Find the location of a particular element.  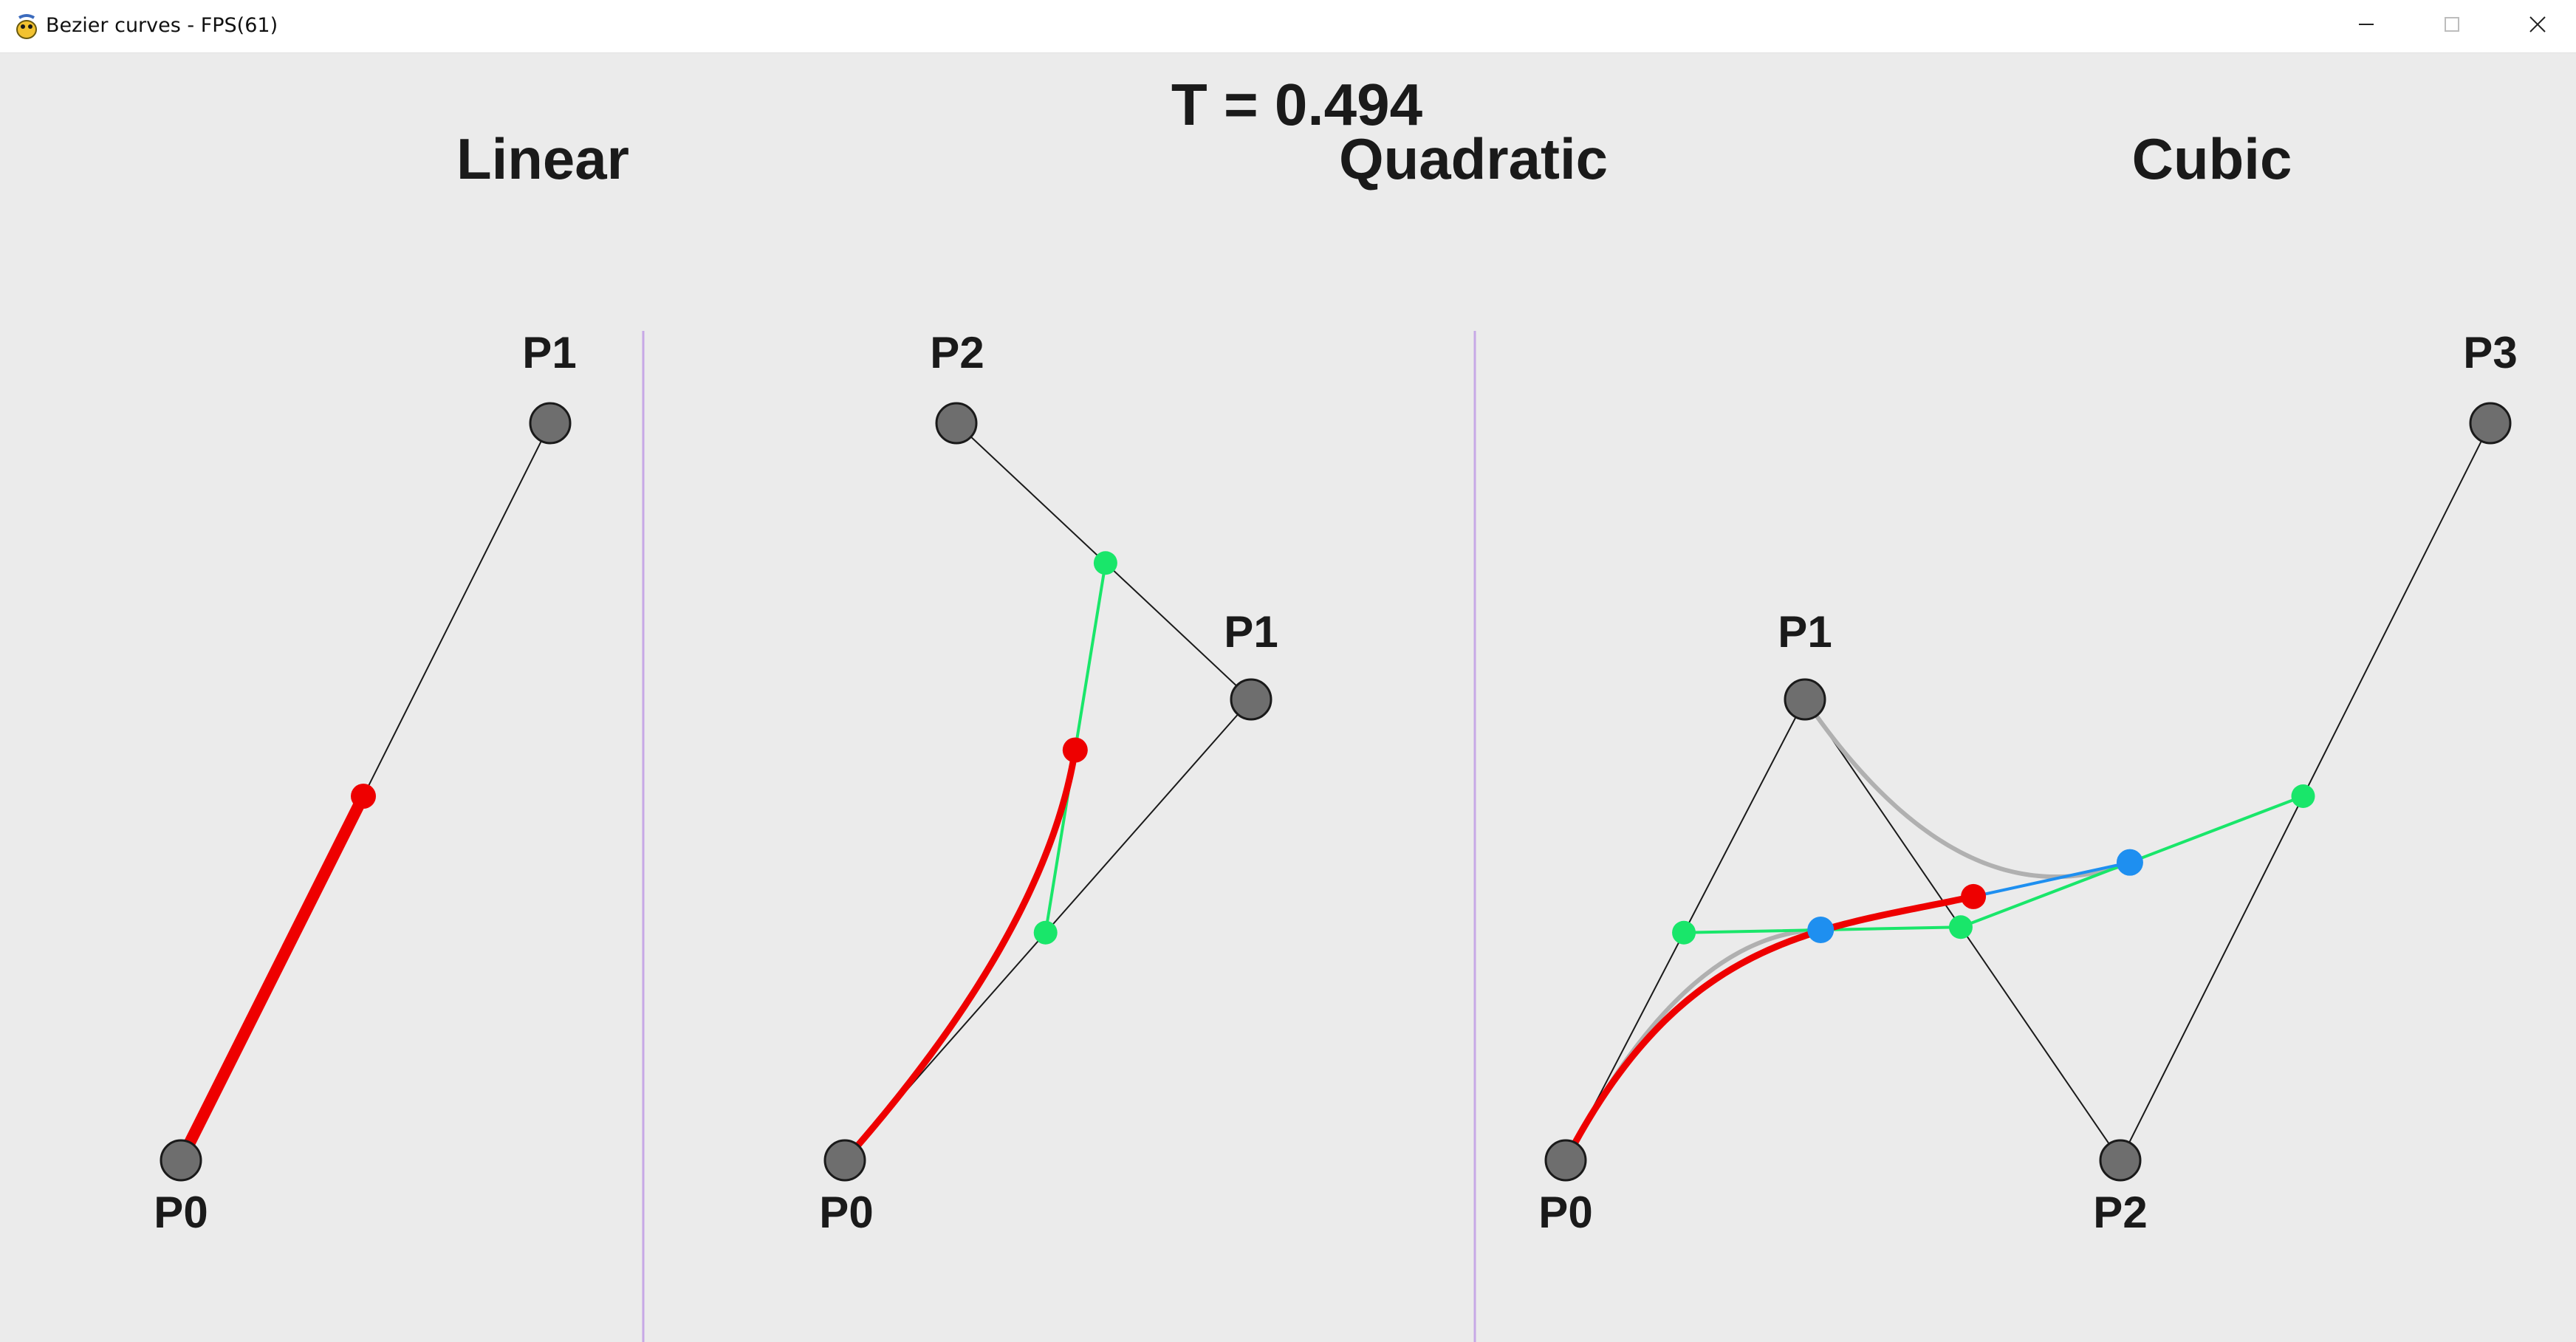

linear-curve is located at coordinates (272, 978).